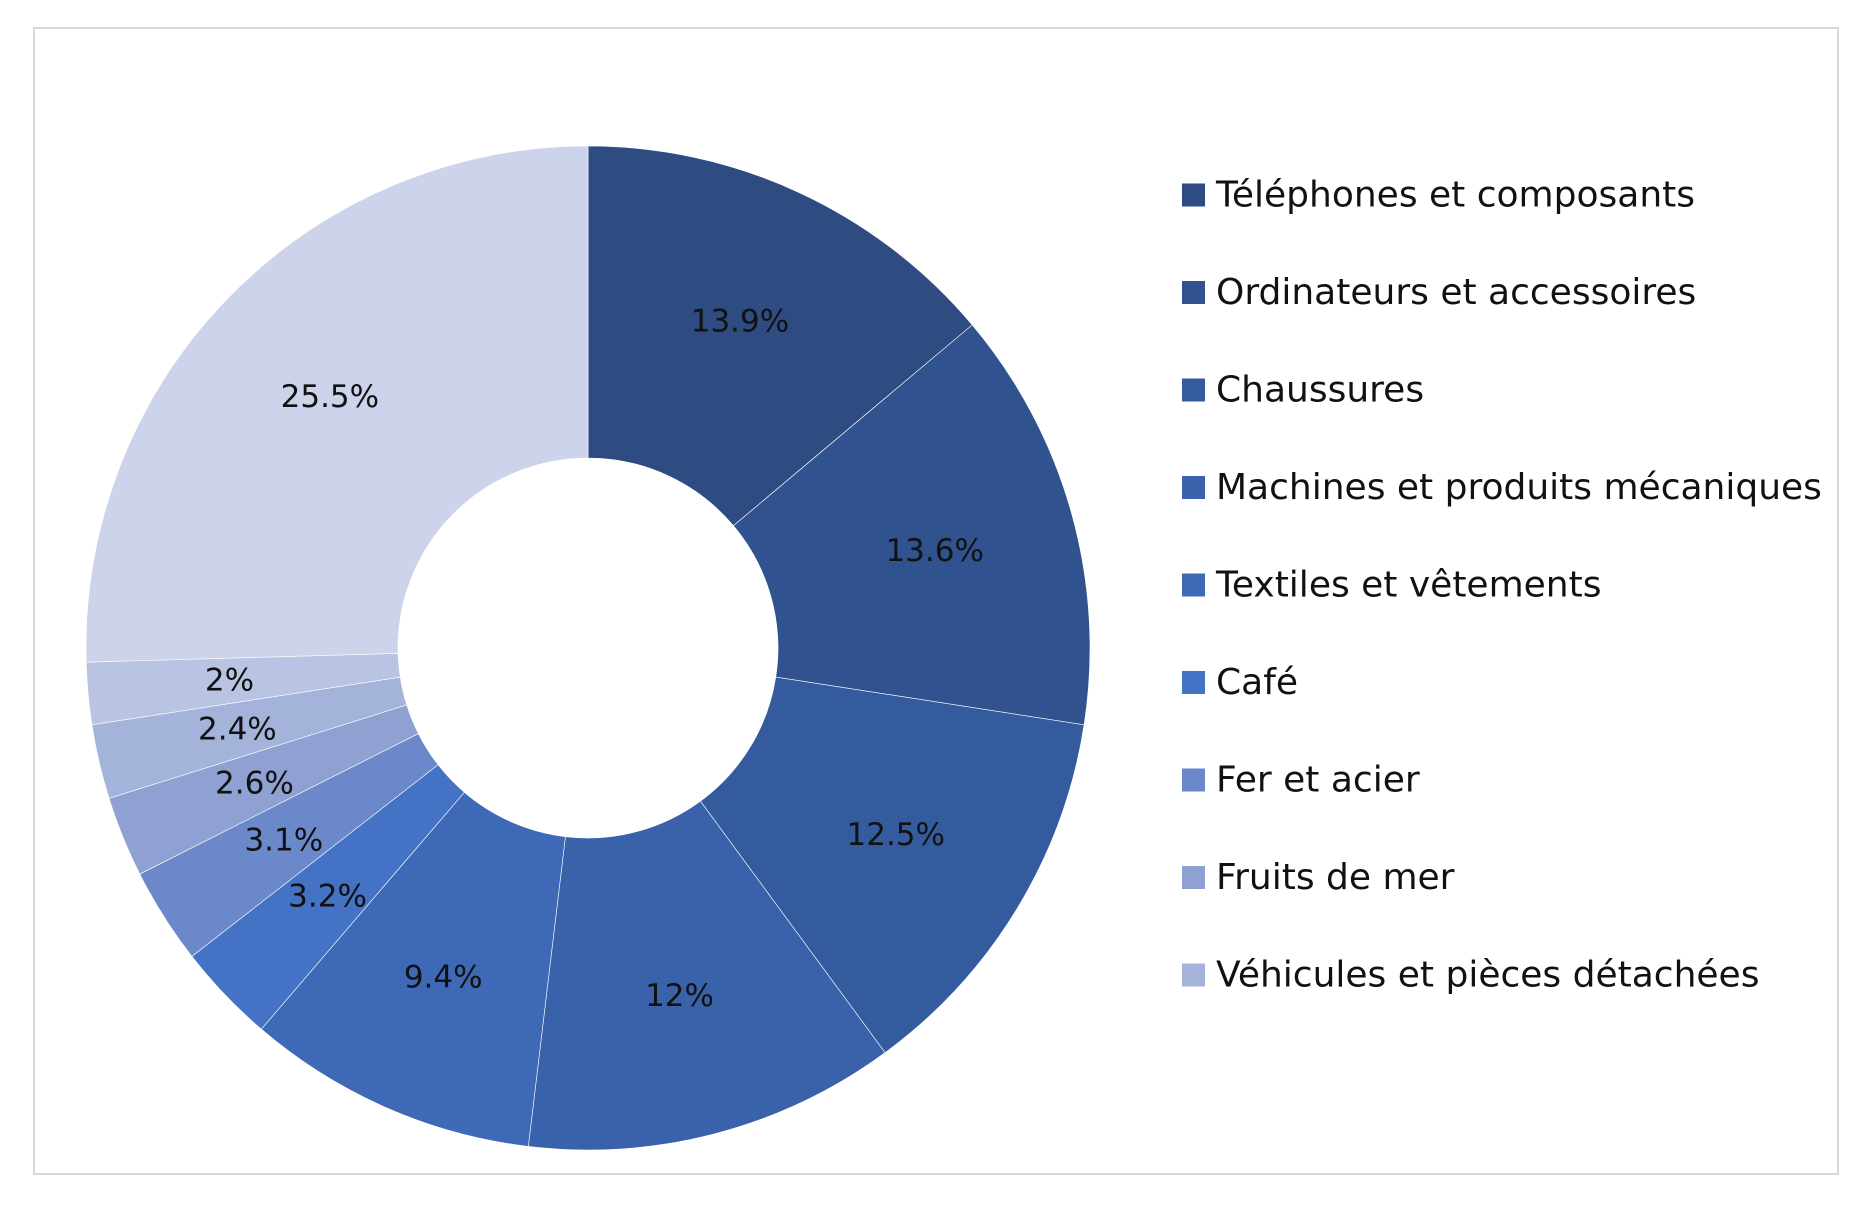  I want to click on slice-label-1: 13.6%, so click(934, 551).